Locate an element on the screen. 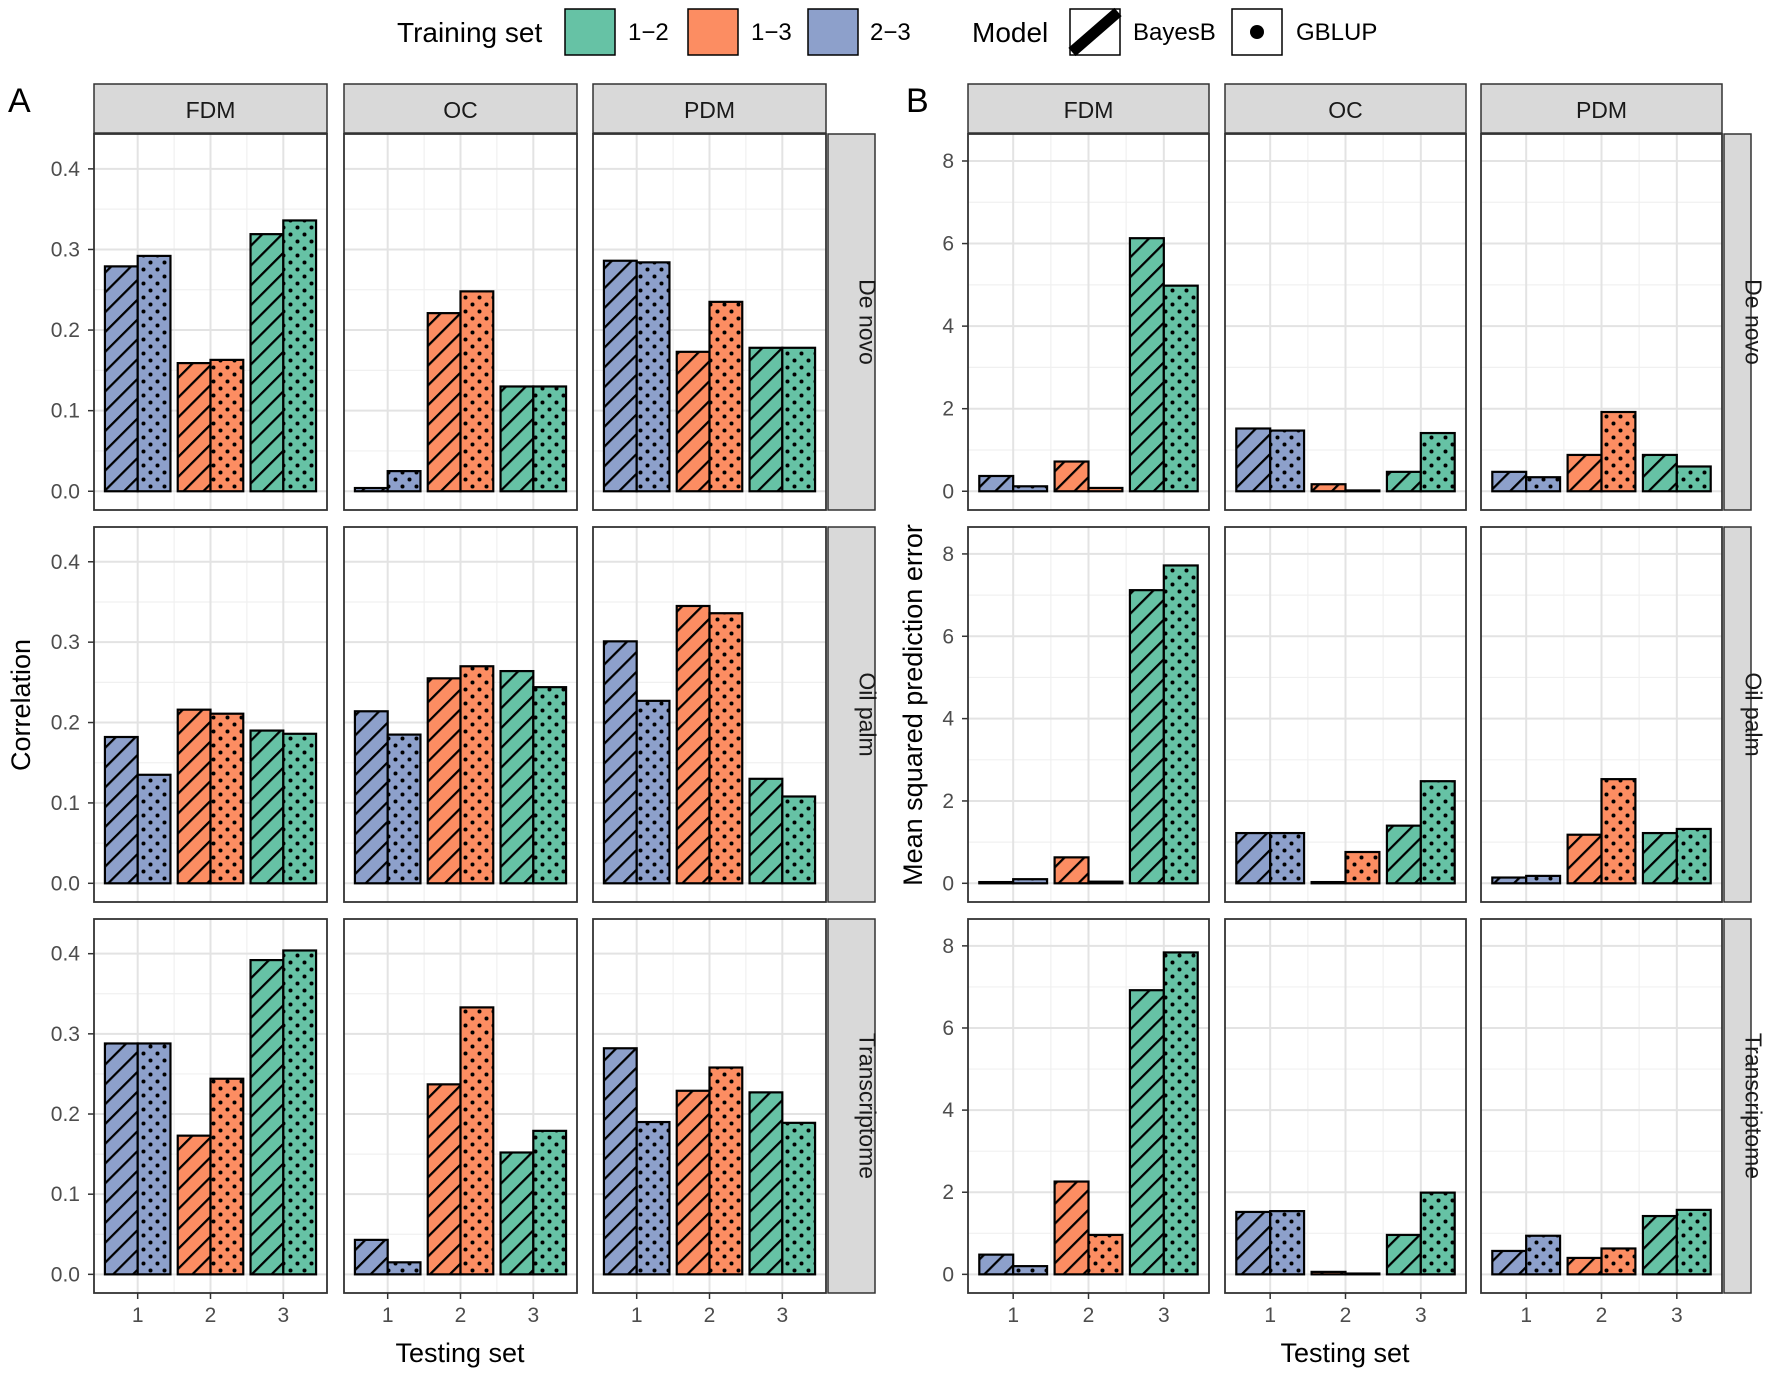 This screenshot has width=1776, height=1375. bar-oil-palm-pdm-test2-bayesb-pattern is located at coordinates (693, 744).